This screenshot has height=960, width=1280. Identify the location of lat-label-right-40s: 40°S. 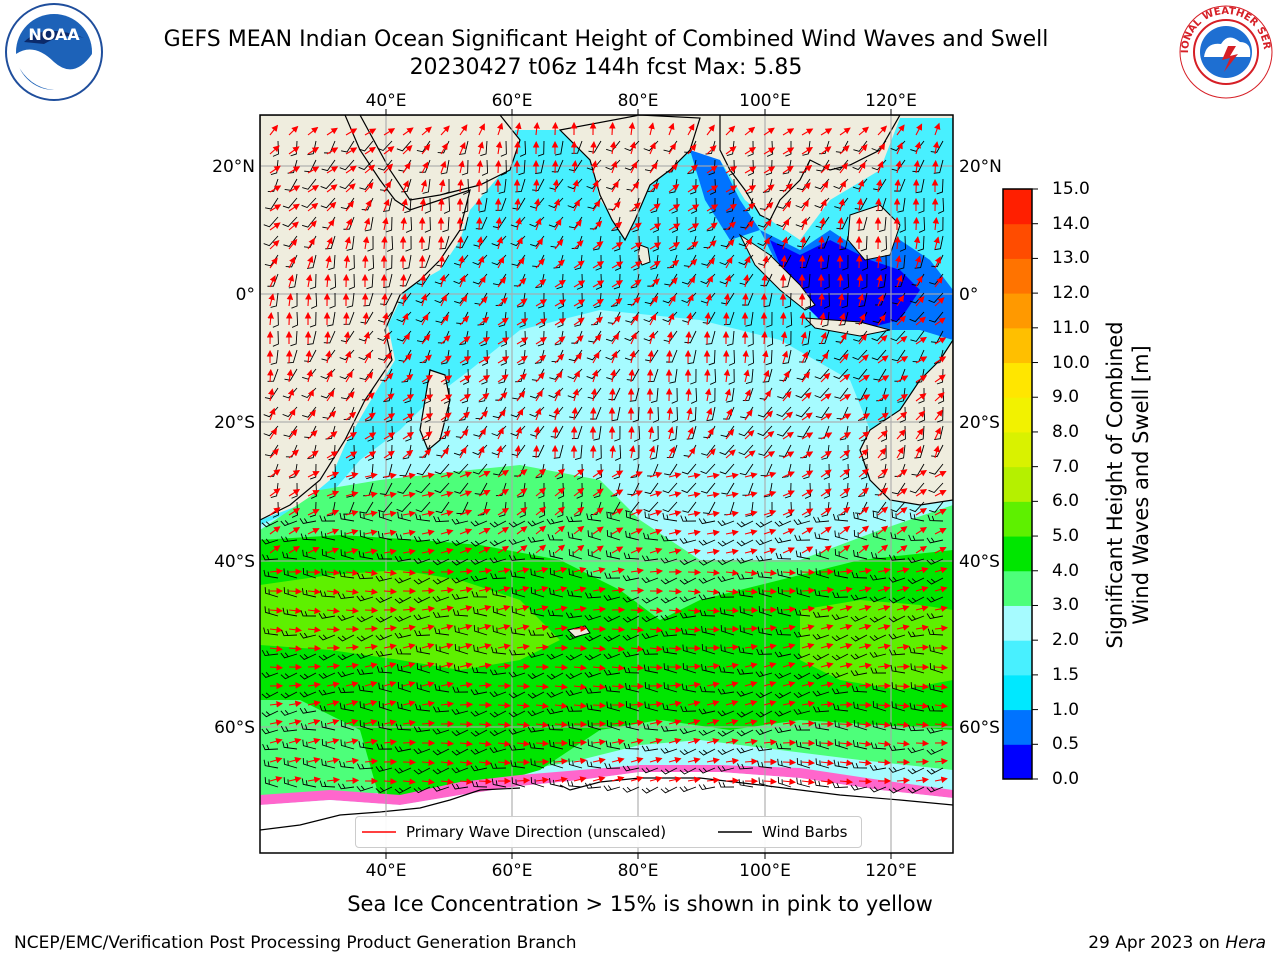
(979, 562).